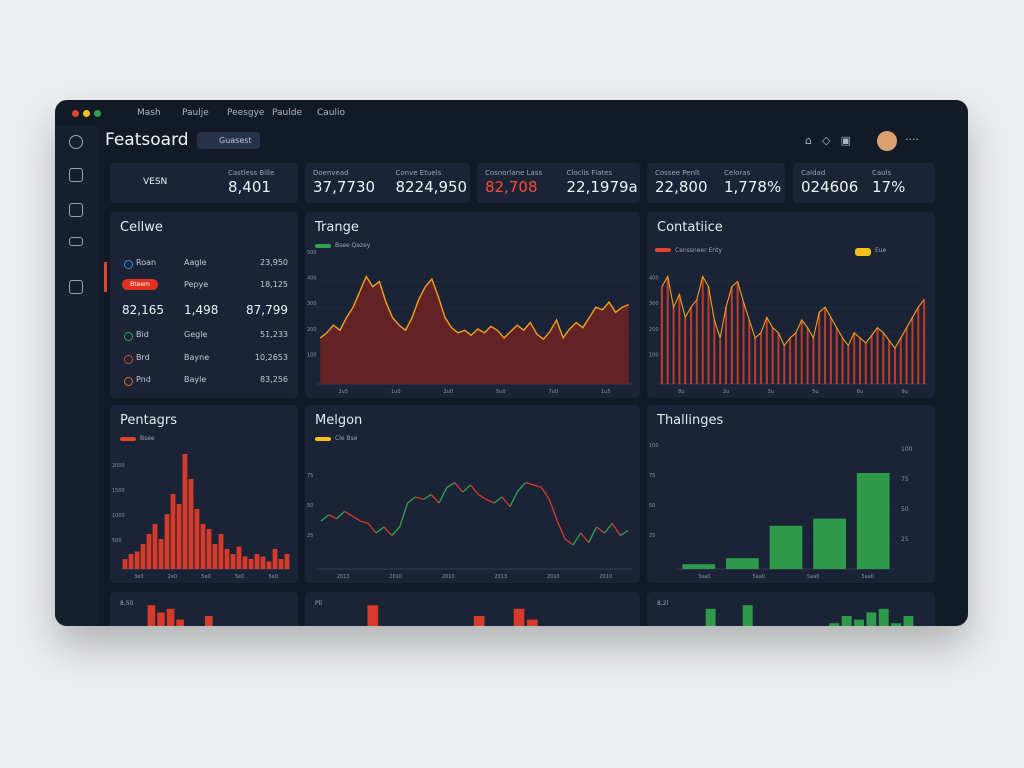  What do you see at coordinates (514, 173) in the screenshot?
I see `kpi-label: Cosnorlane Lass` at bounding box center [514, 173].